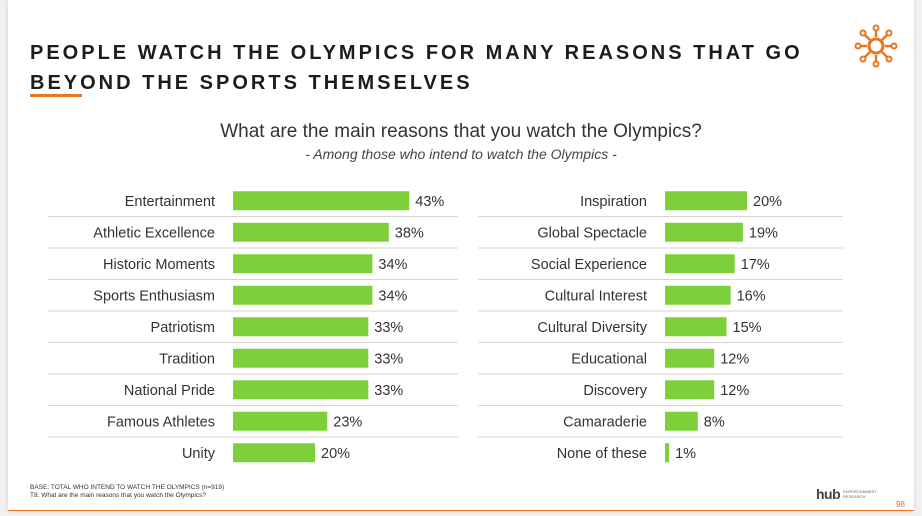 Image resolution: width=922 pixels, height=516 pixels. I want to click on category-label: Cultural Diversity, so click(592, 328).